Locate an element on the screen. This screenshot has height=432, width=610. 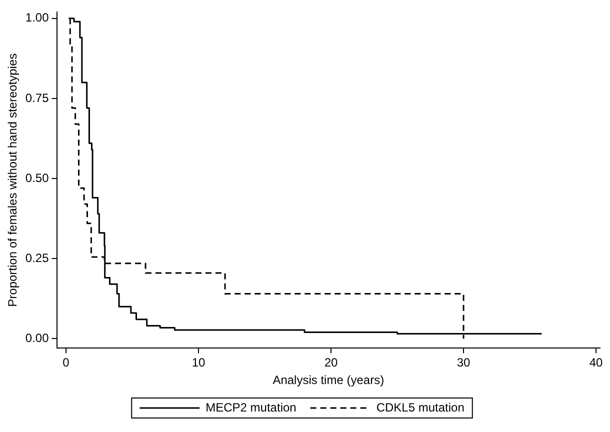
x-tick-label: 20 is located at coordinates (331, 363).